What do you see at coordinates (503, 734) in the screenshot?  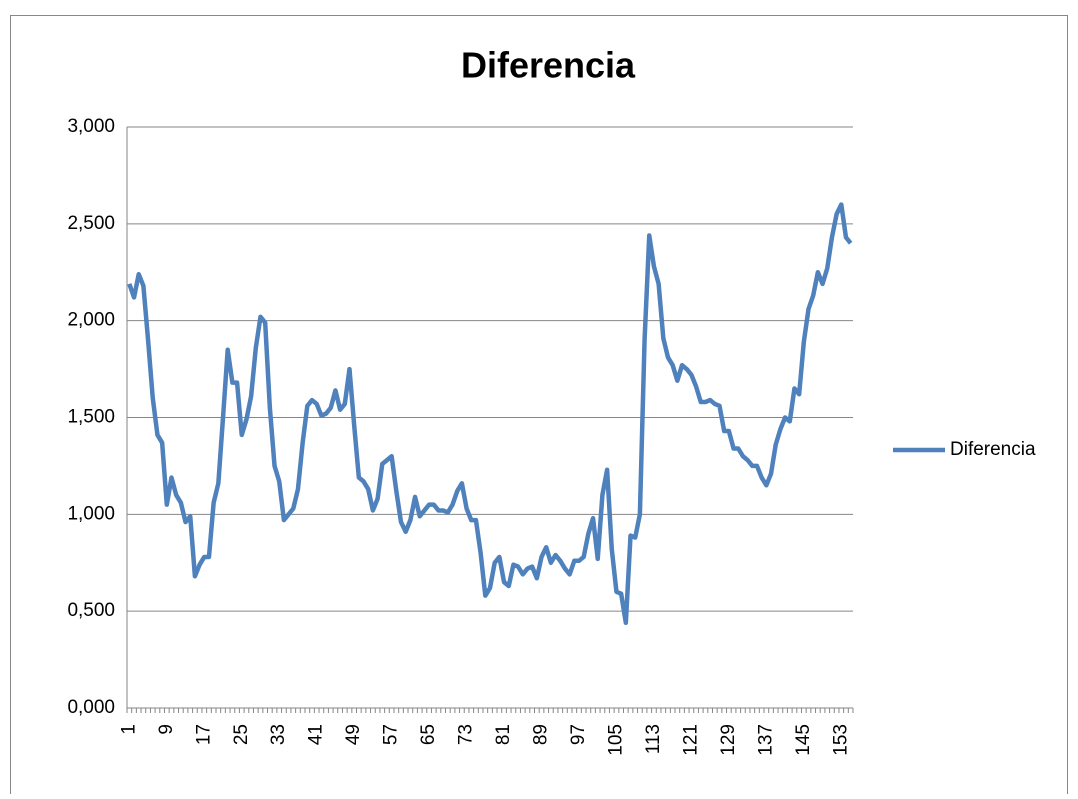 I see `x-tick-label: 81` at bounding box center [503, 734].